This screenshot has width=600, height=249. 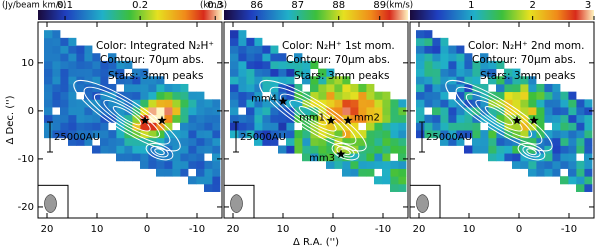 What do you see at coordinates (338, 5) in the screenshot?
I see `colorbar-tick-label: 88` at bounding box center [338, 5].